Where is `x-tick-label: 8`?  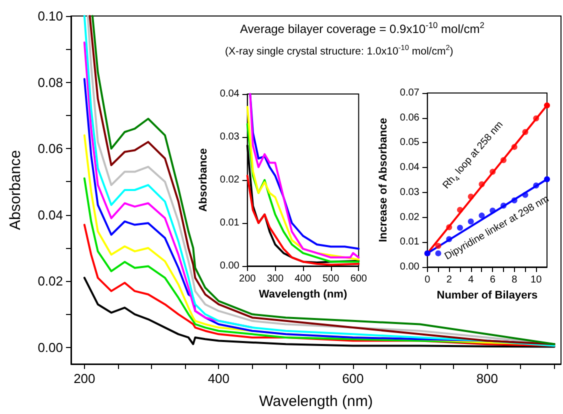
x-tick-label: 8 is located at coordinates (515, 280).